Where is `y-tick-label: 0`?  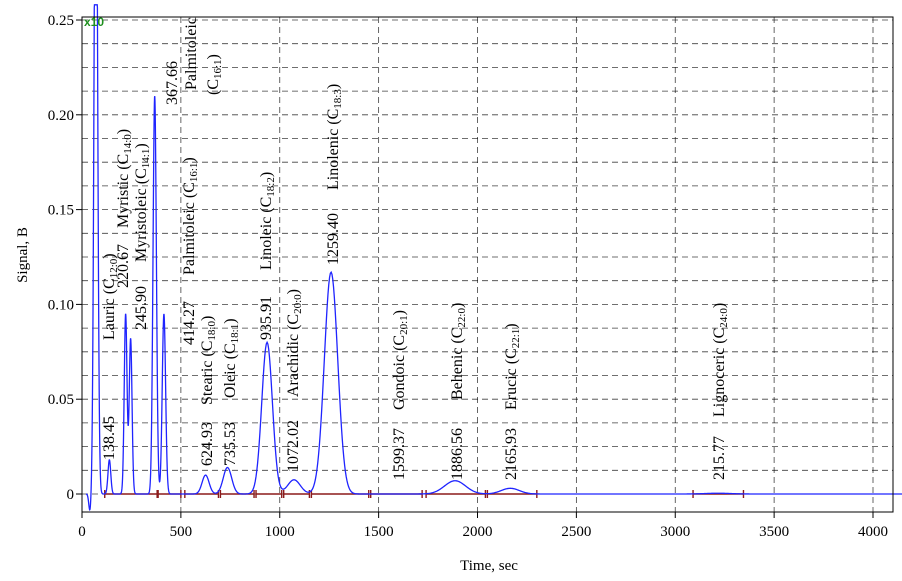 y-tick-label: 0 is located at coordinates (71, 495).